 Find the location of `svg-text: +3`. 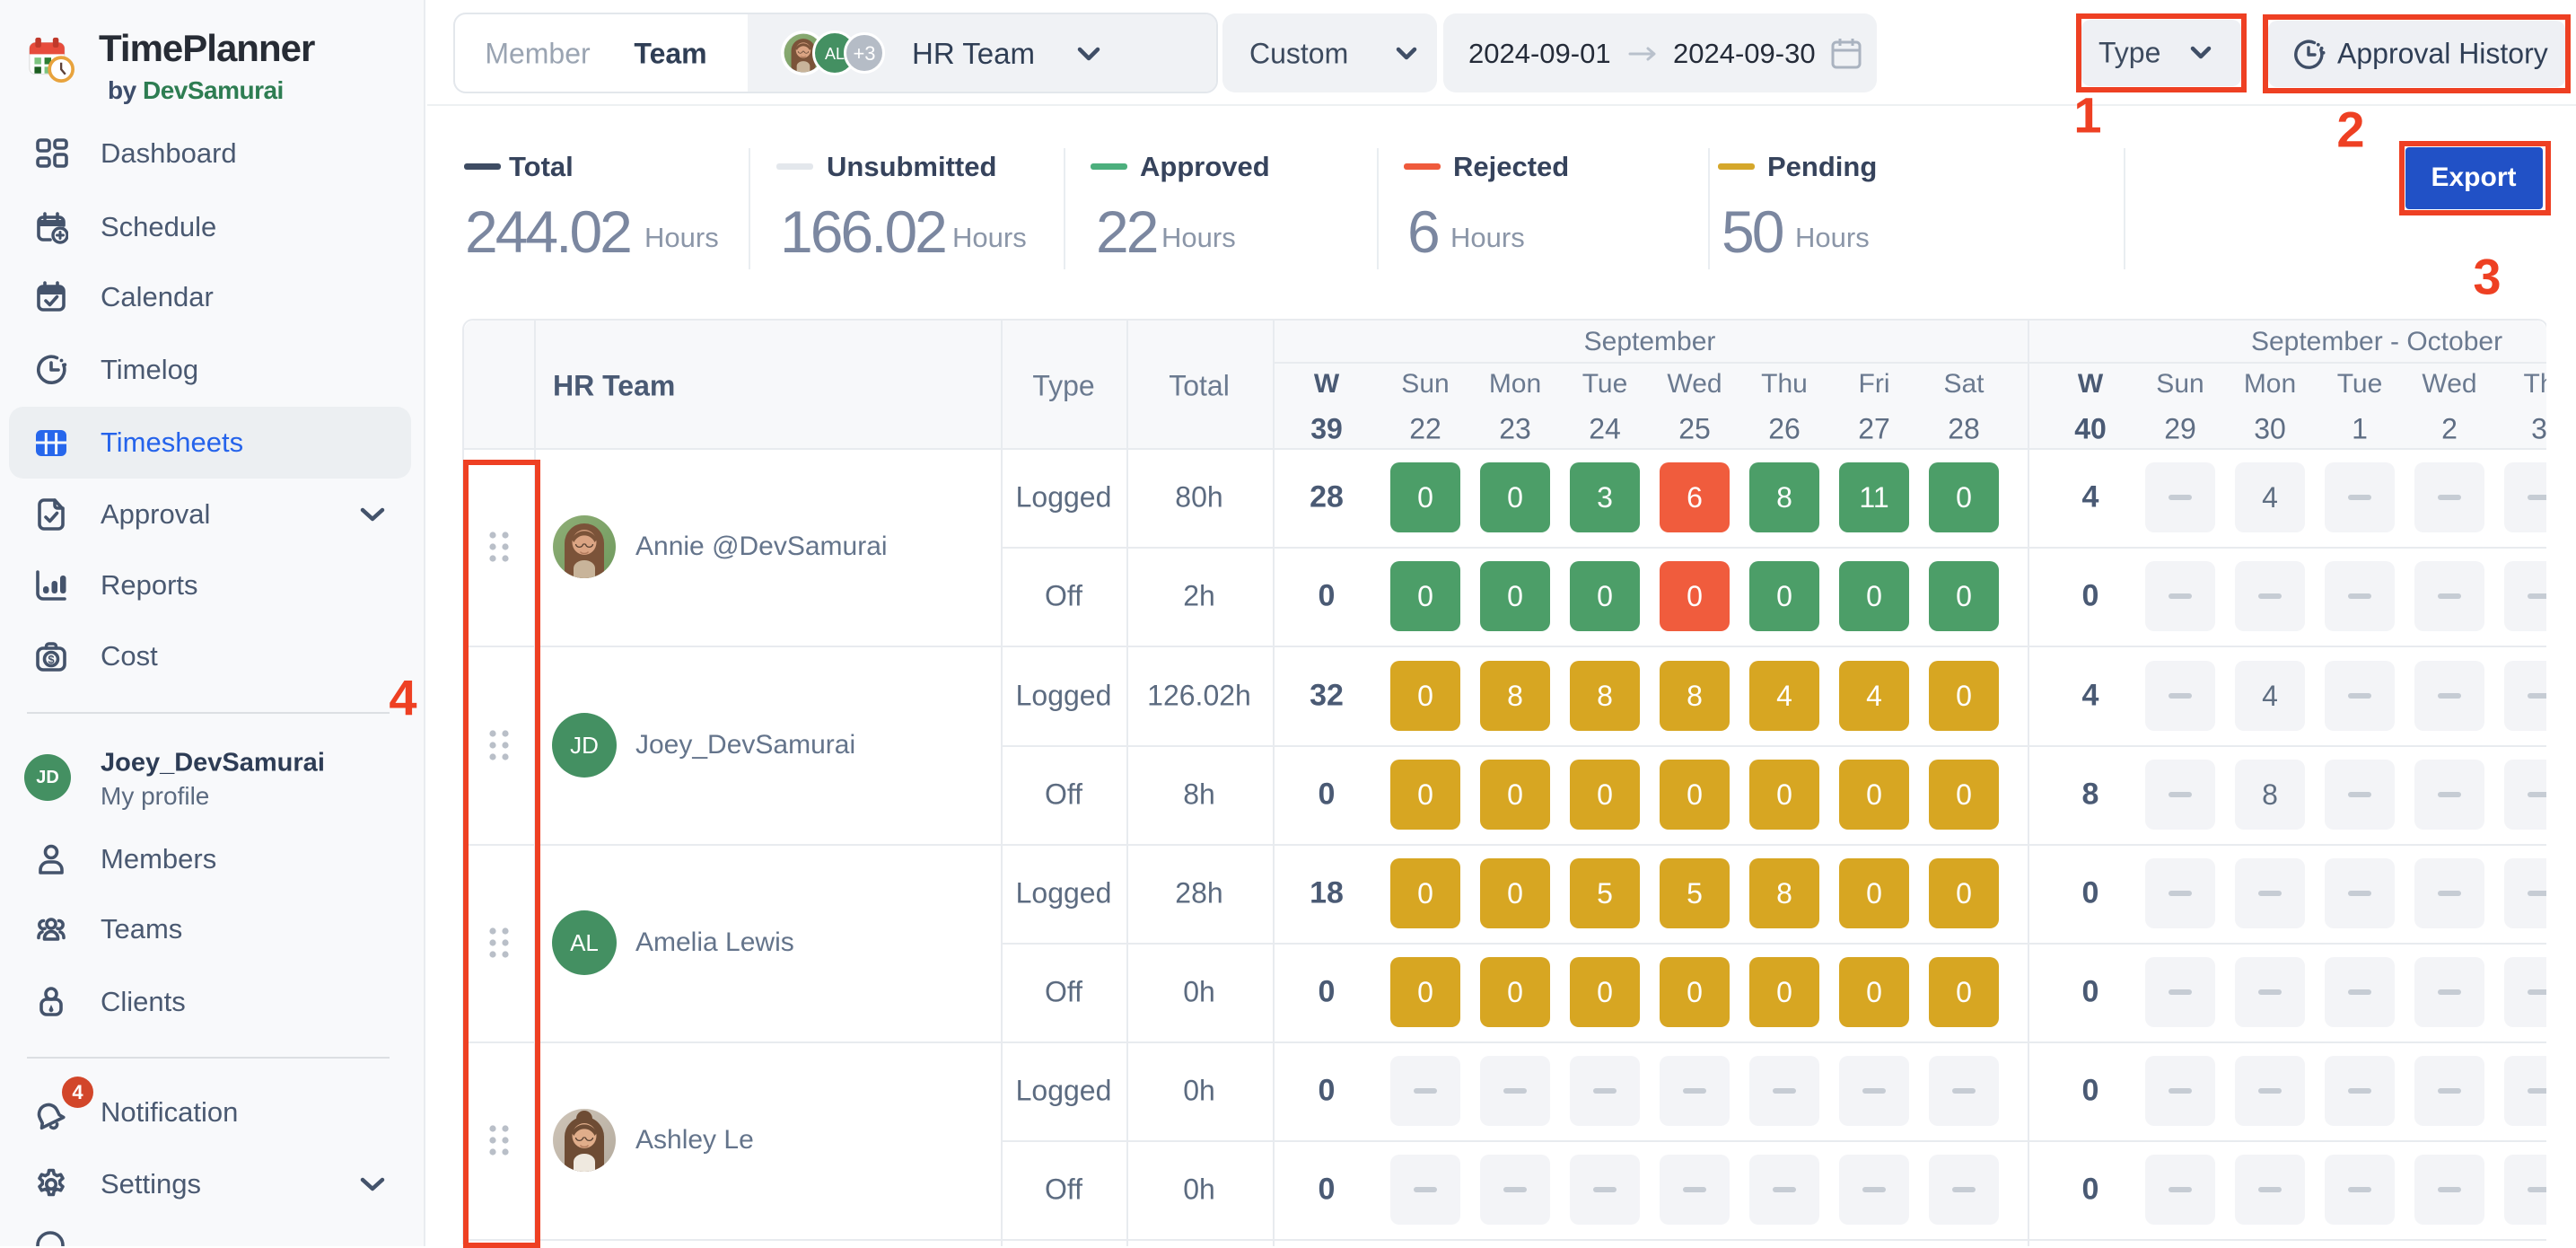

svg-text: +3 is located at coordinates (864, 53).